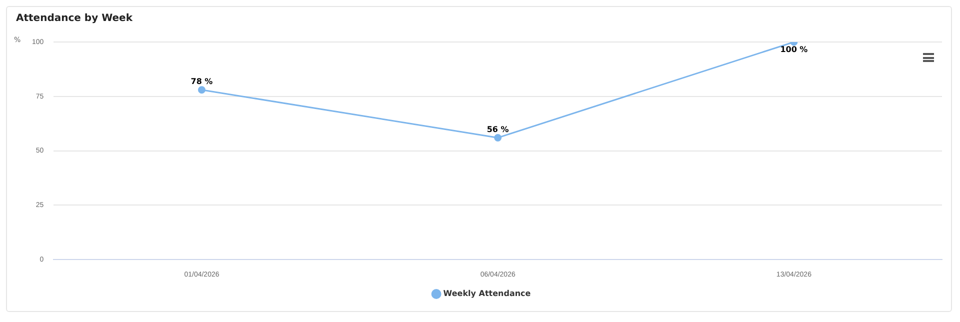  I want to click on data-label: 56 %, so click(497, 129).